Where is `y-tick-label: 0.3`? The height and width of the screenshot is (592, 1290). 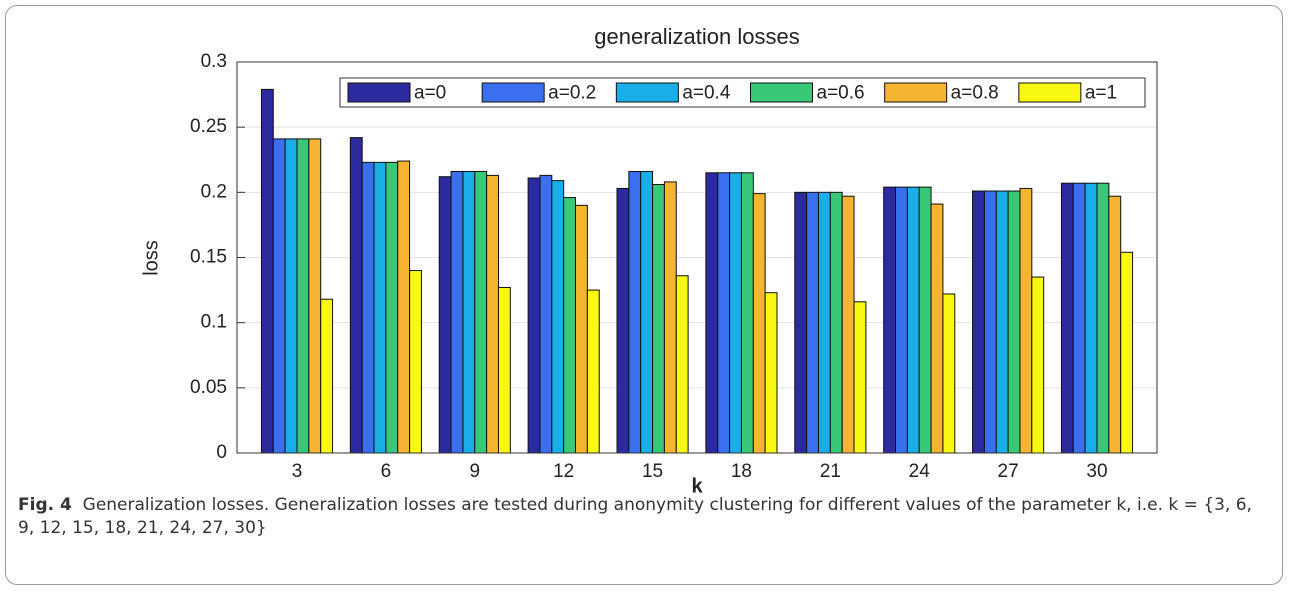
y-tick-label: 0.3 is located at coordinates (214, 61).